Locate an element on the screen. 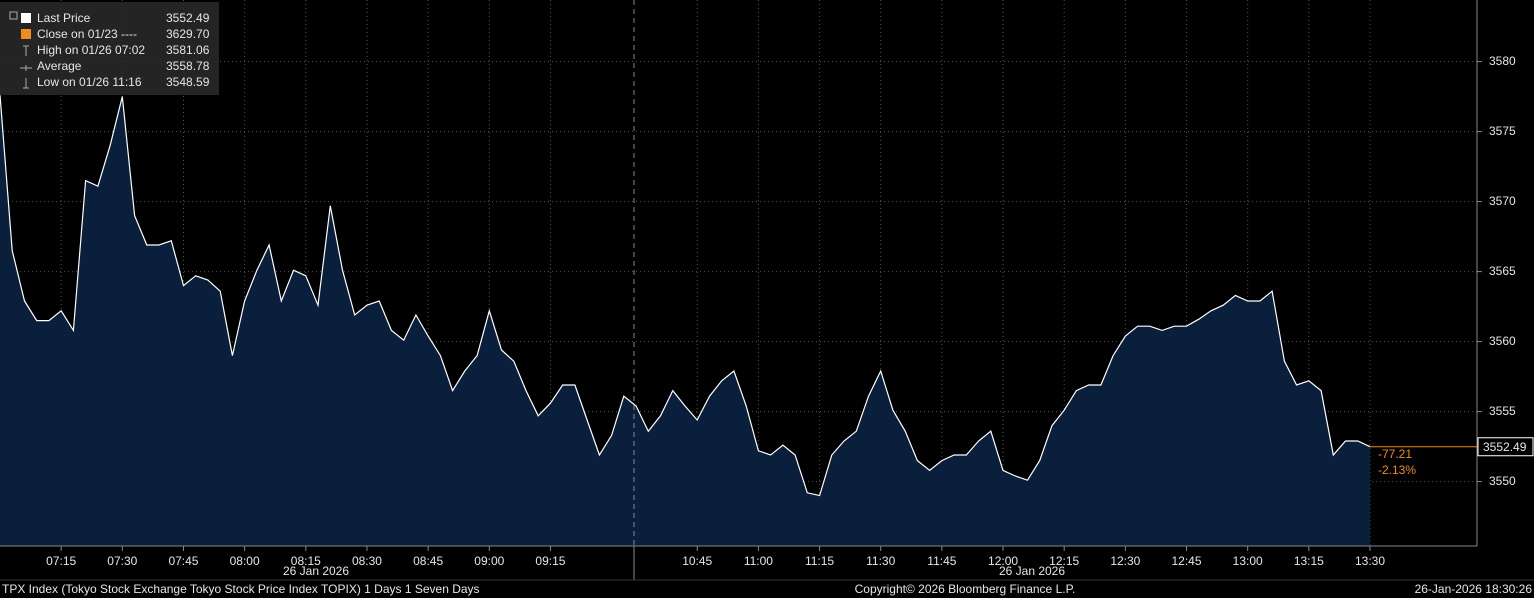 The width and height of the screenshot is (1534, 598). x-tick-label: 08:15 is located at coordinates (306, 561).